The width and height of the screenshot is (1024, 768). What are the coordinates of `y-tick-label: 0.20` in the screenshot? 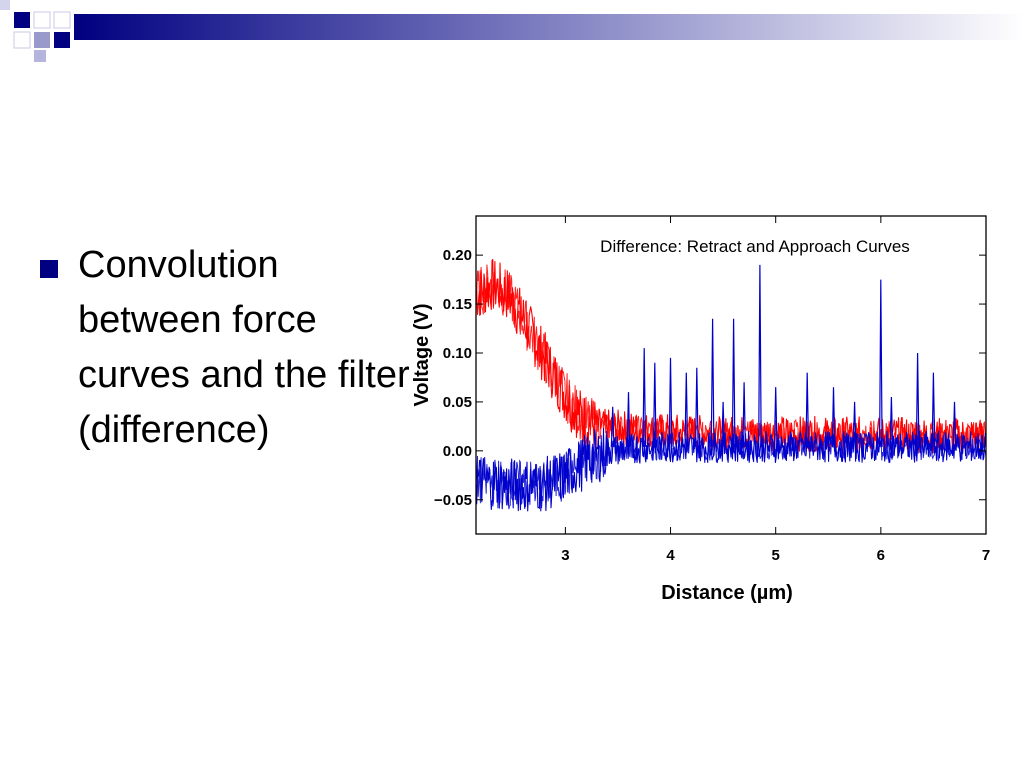 It's located at (457, 255).